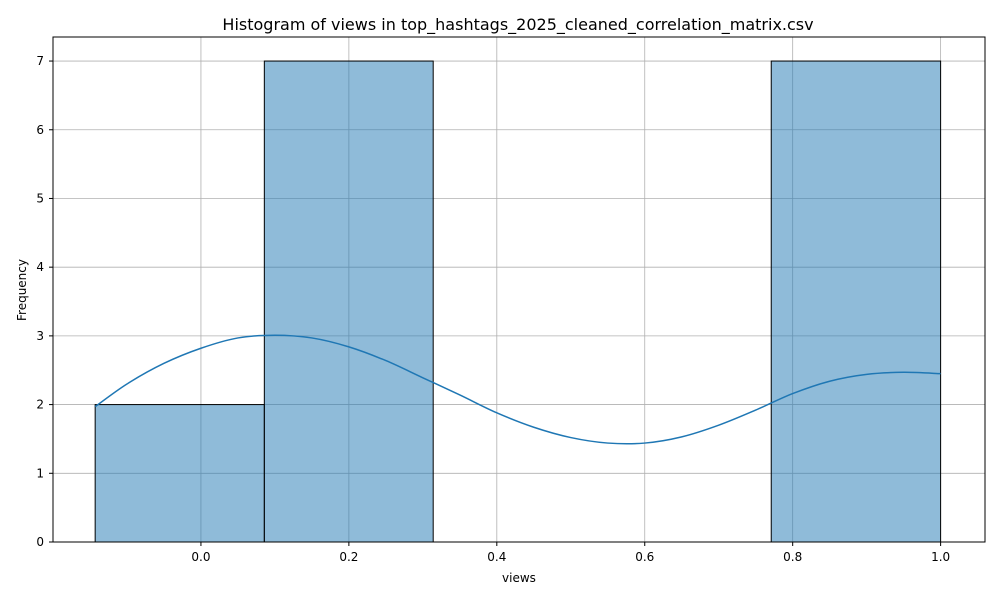 This screenshot has height=600, width=1000. I want to click on x-axis-label: views, so click(519, 578).